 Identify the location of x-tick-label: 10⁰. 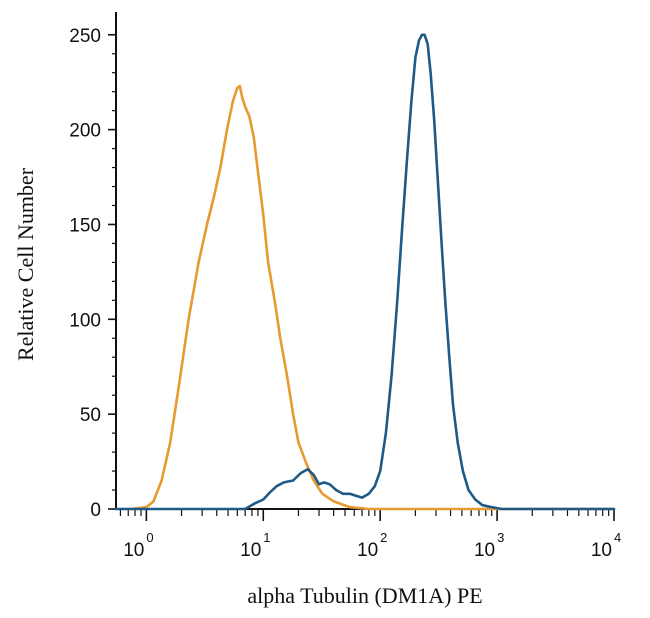
(138, 545).